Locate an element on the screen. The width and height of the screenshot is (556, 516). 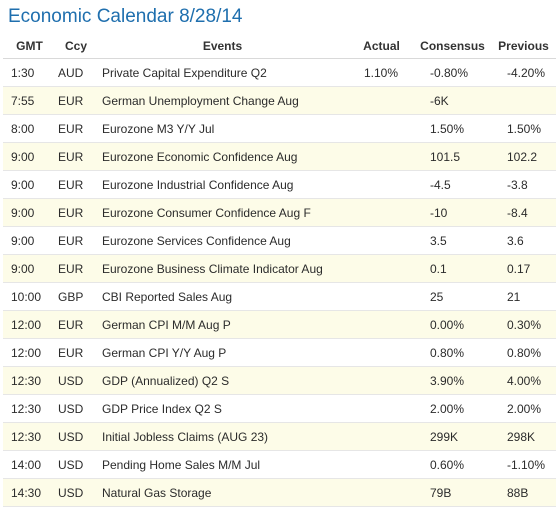
table-row: 12:00 EUR German CPI Y/Y Aug P 0.80% 0.80% is located at coordinates (279, 352).